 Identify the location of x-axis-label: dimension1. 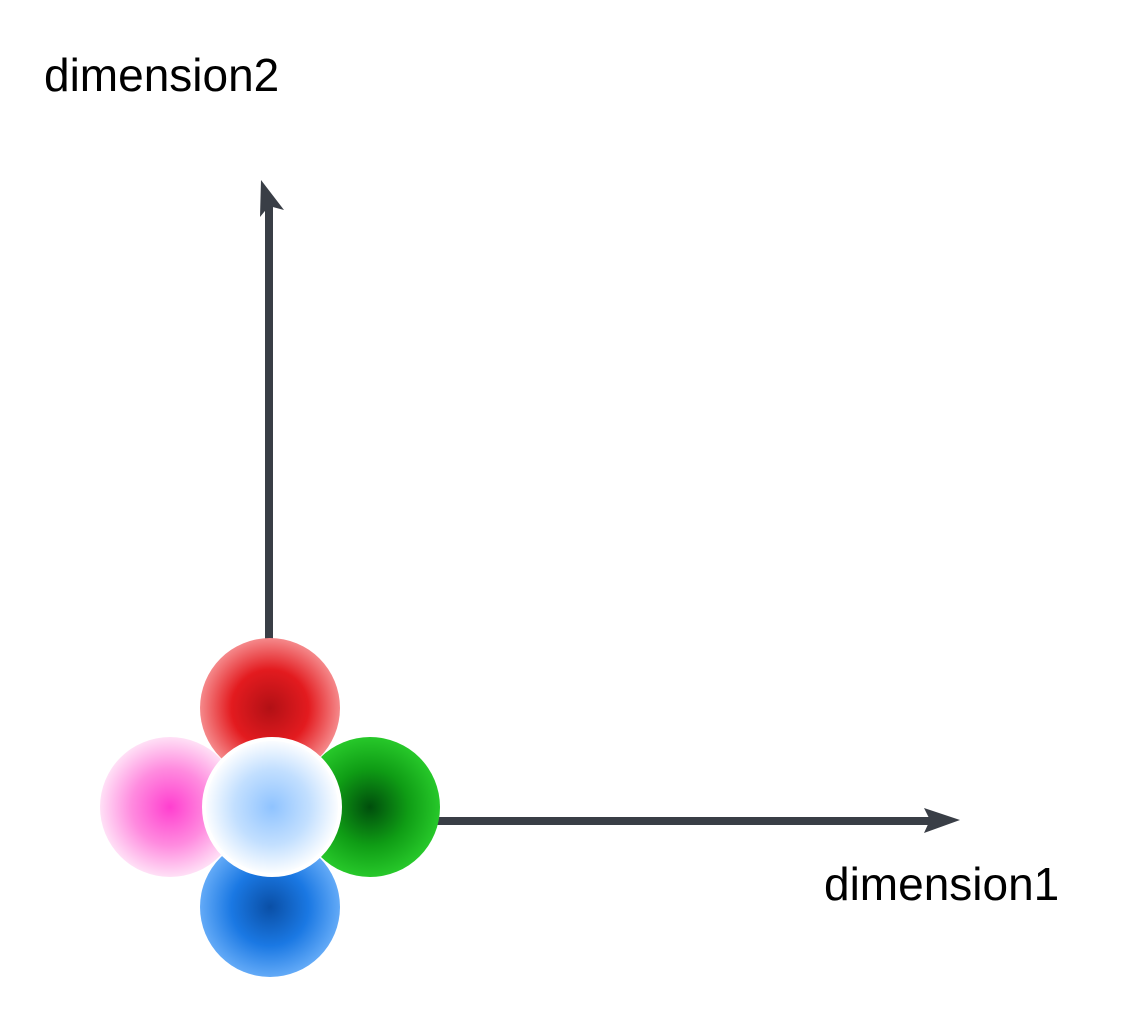
(941, 884).